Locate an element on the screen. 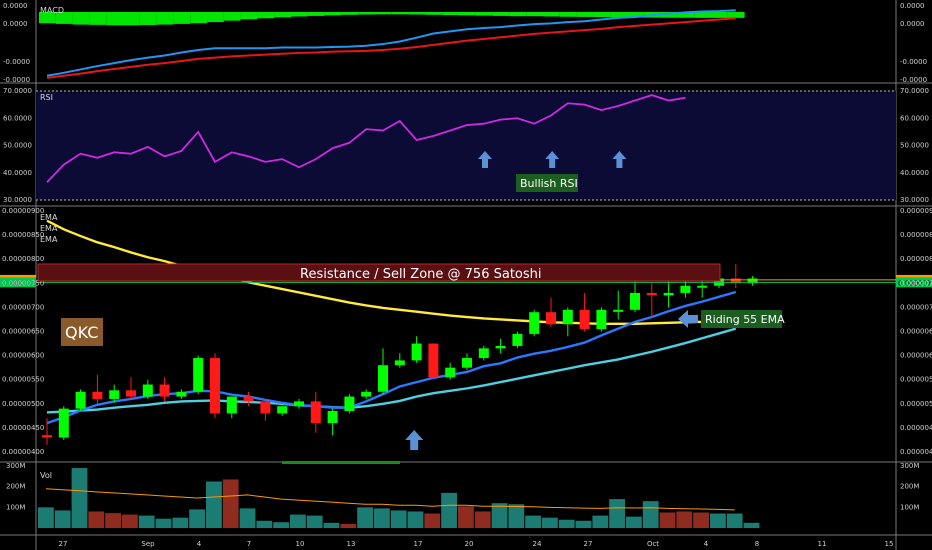  ema-legend-1: EMA is located at coordinates (49, 217).